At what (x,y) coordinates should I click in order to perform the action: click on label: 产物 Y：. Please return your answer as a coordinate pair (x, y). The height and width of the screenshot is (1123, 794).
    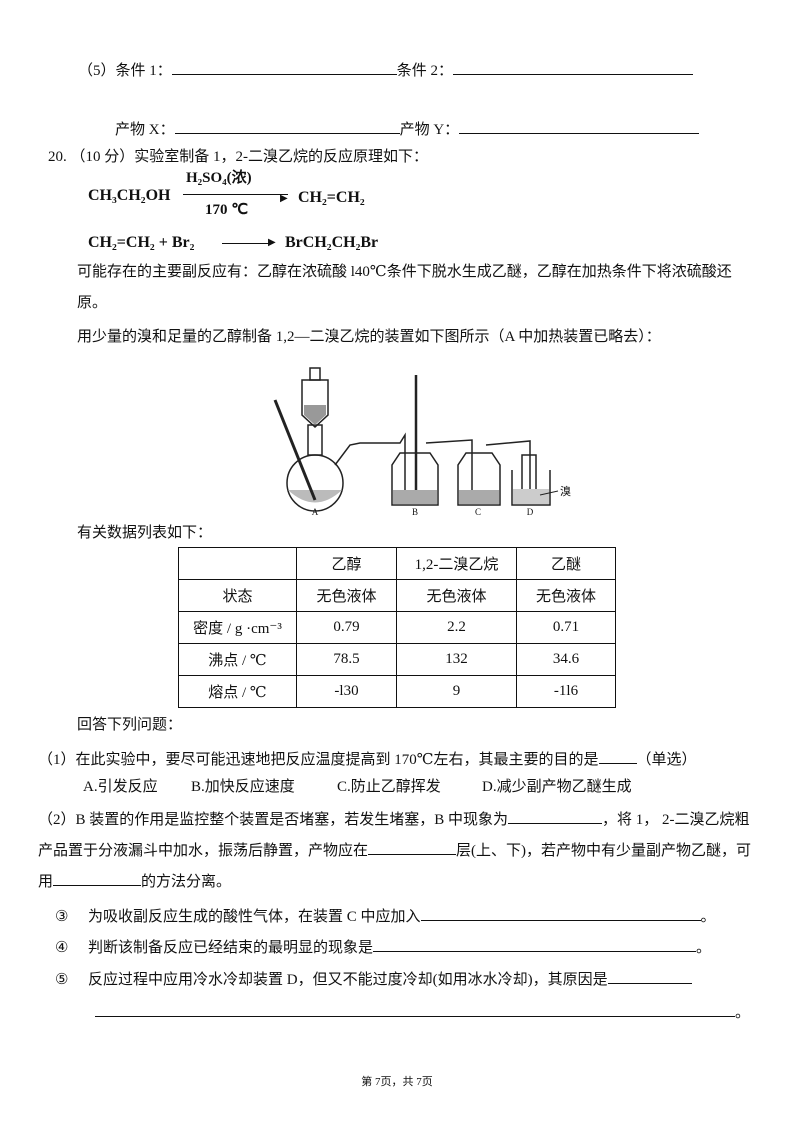
    Looking at the image, I should click on (429, 130).